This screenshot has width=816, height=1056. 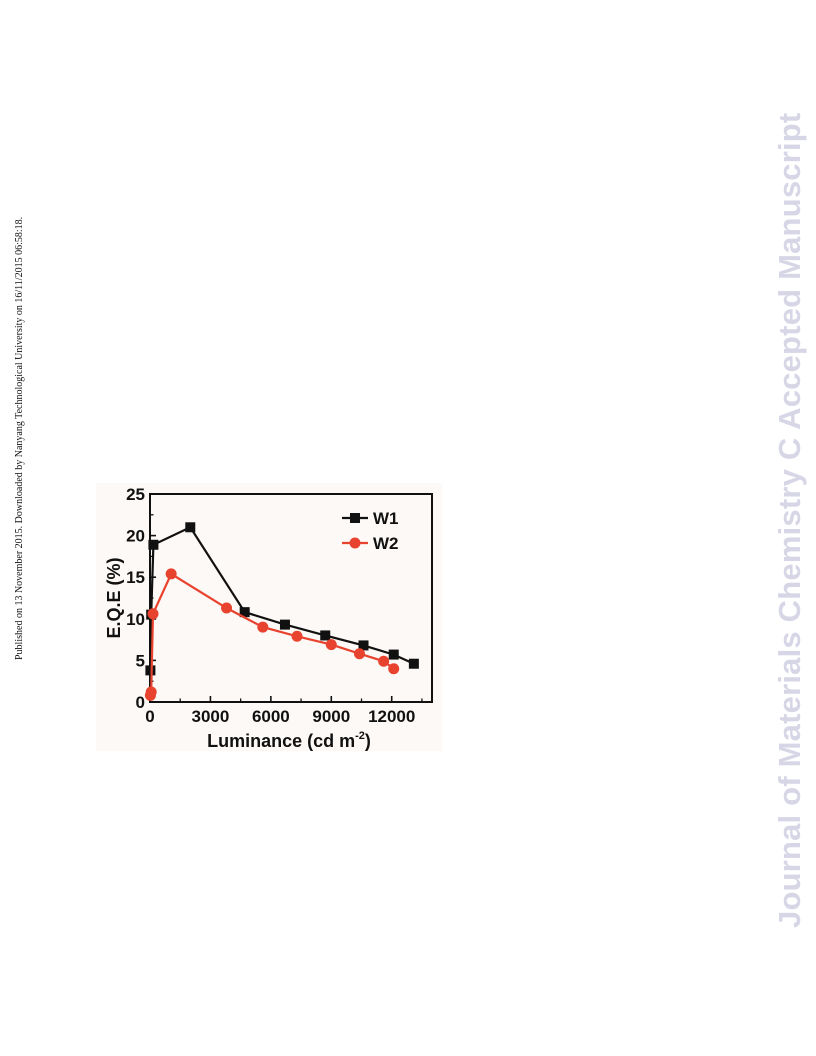 What do you see at coordinates (355, 518) in the screenshot?
I see `legend-marker-w1` at bounding box center [355, 518].